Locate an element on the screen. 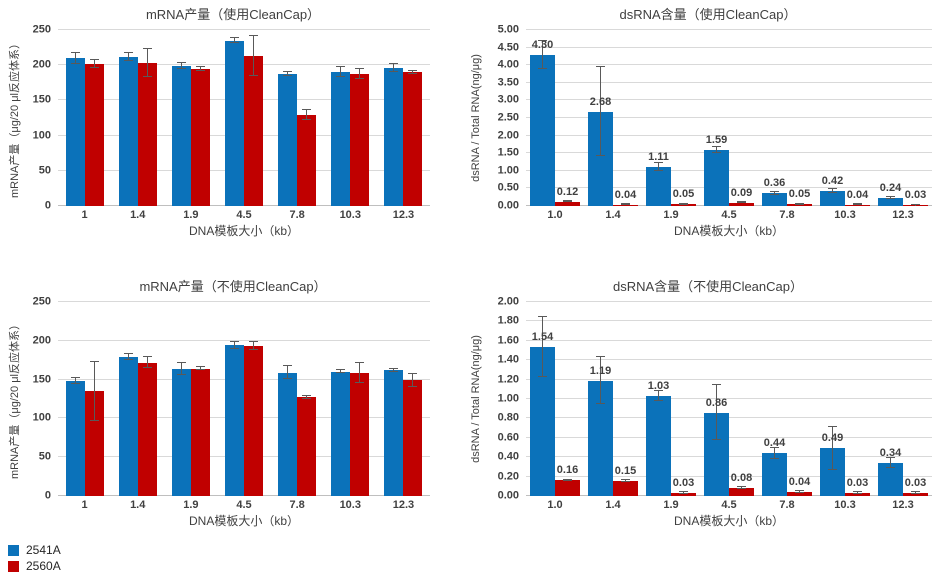  chart-title: dsRNA含量（使用CleanCap） is located at coordinates (708, 14).